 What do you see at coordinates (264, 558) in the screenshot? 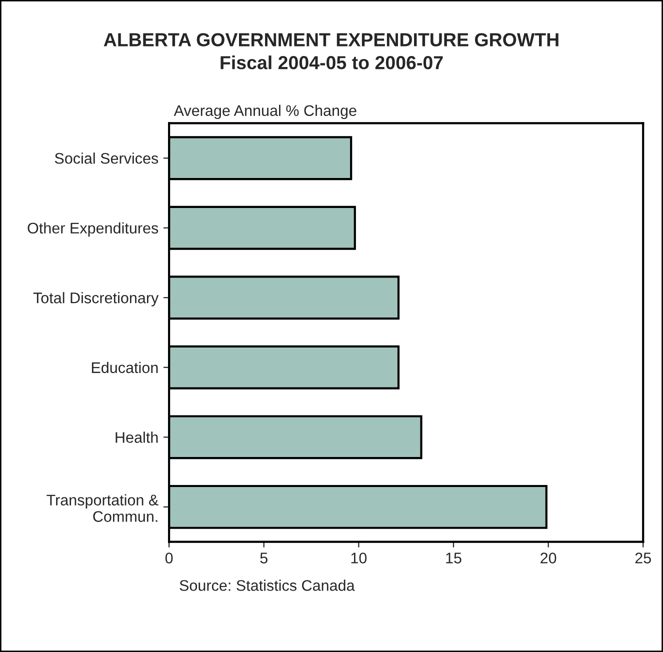
I see `x-tick-label: 5` at bounding box center [264, 558].